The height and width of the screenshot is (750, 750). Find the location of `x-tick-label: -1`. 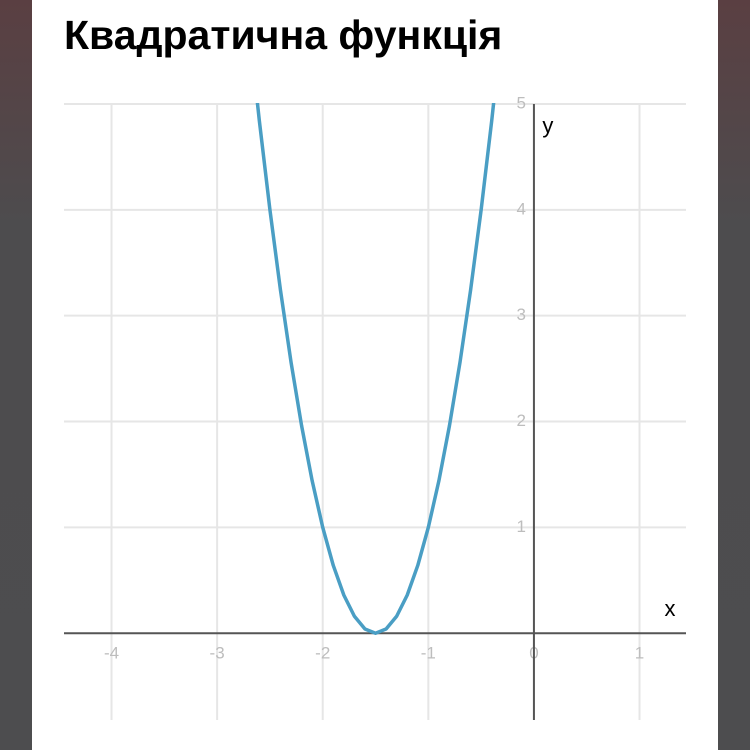

x-tick-label: -1 is located at coordinates (428, 653).